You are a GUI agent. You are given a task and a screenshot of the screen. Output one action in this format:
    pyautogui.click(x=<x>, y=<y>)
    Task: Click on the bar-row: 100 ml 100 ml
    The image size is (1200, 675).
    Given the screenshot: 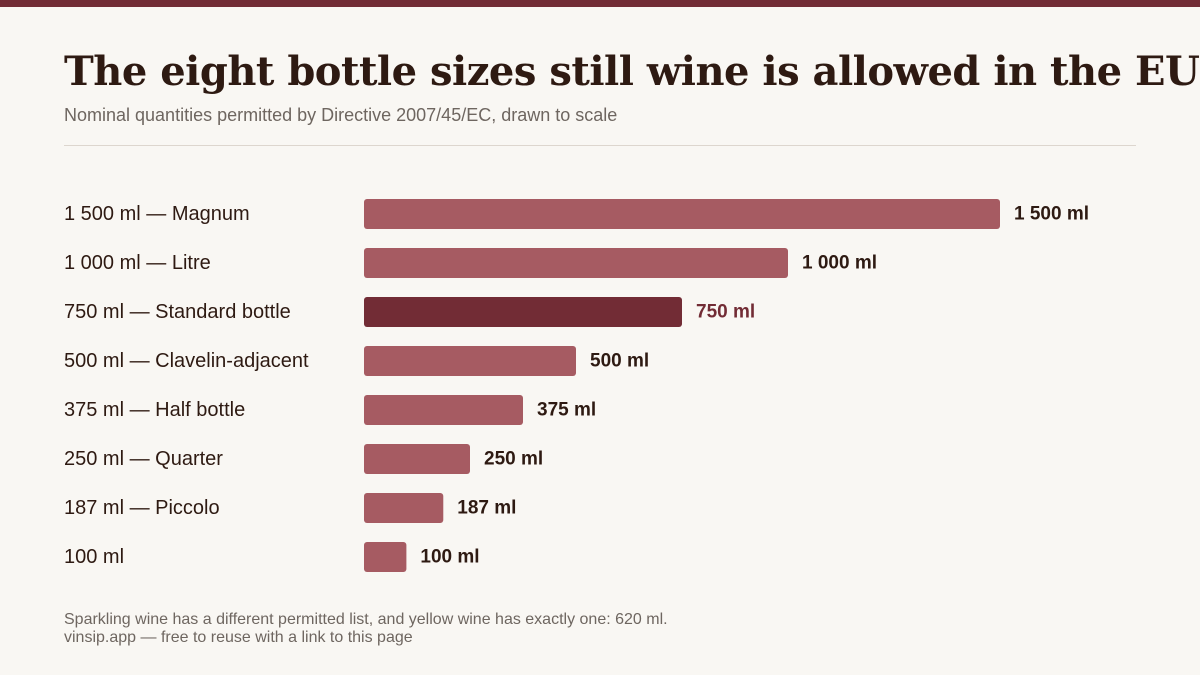 What is the action you would take?
    pyautogui.click(x=272, y=557)
    